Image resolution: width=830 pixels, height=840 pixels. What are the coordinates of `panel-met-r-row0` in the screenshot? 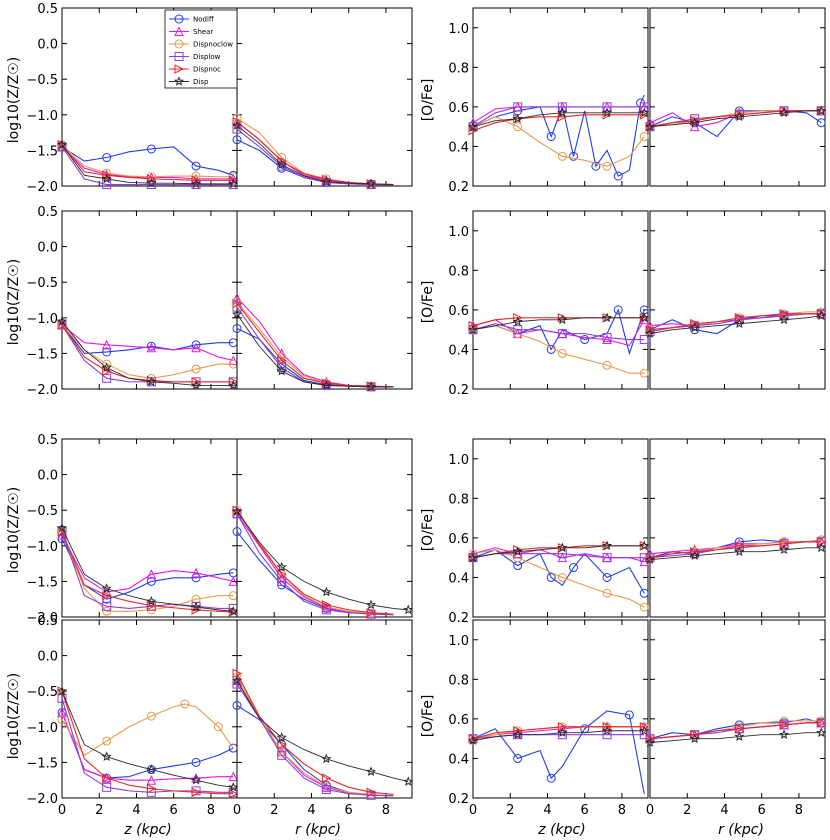 It's located at (322, 98).